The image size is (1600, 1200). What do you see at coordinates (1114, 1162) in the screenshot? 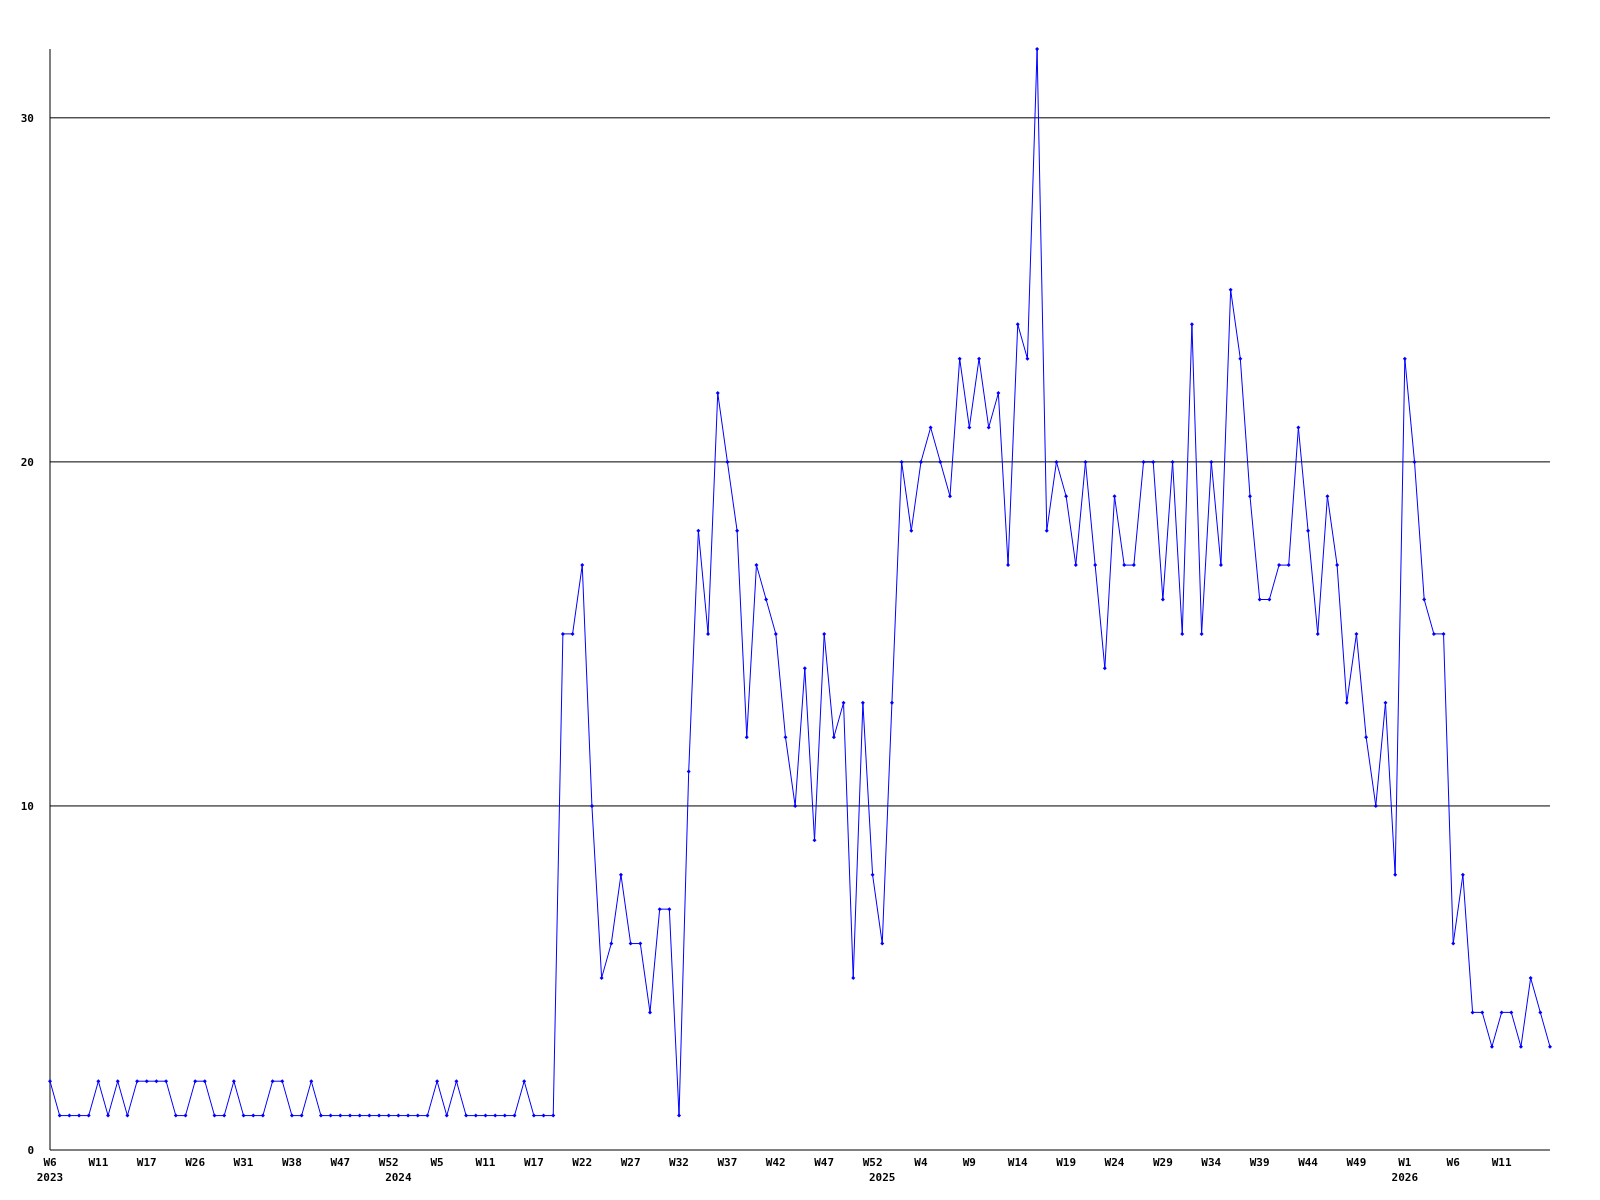
I see `x-tick-label: W24` at bounding box center [1114, 1162].